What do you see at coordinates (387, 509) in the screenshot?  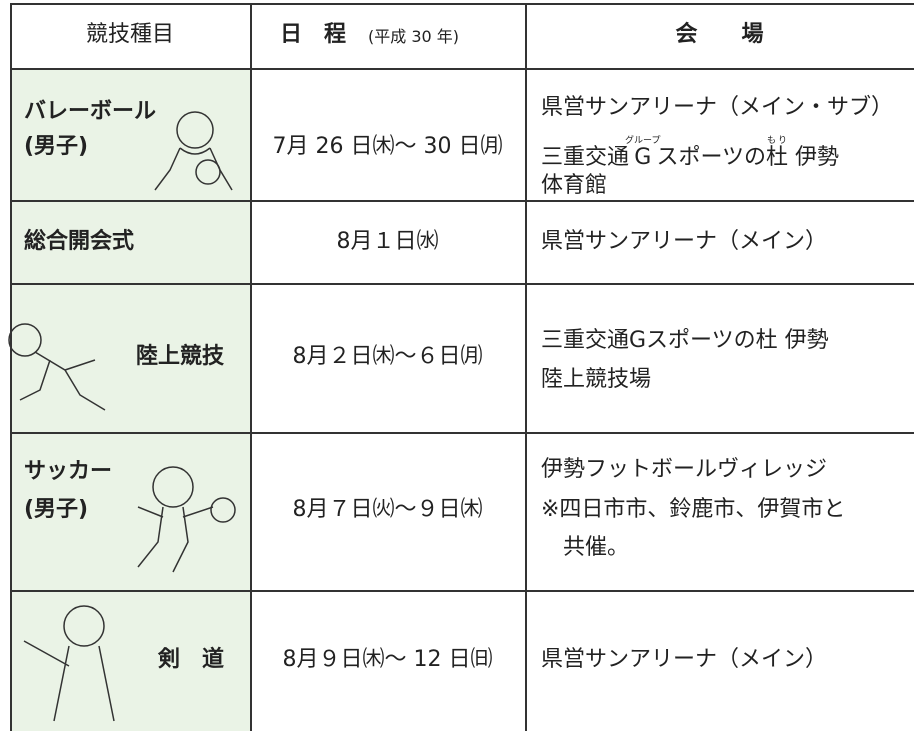 I see `date: 8月７日㈫〜９日㈭` at bounding box center [387, 509].